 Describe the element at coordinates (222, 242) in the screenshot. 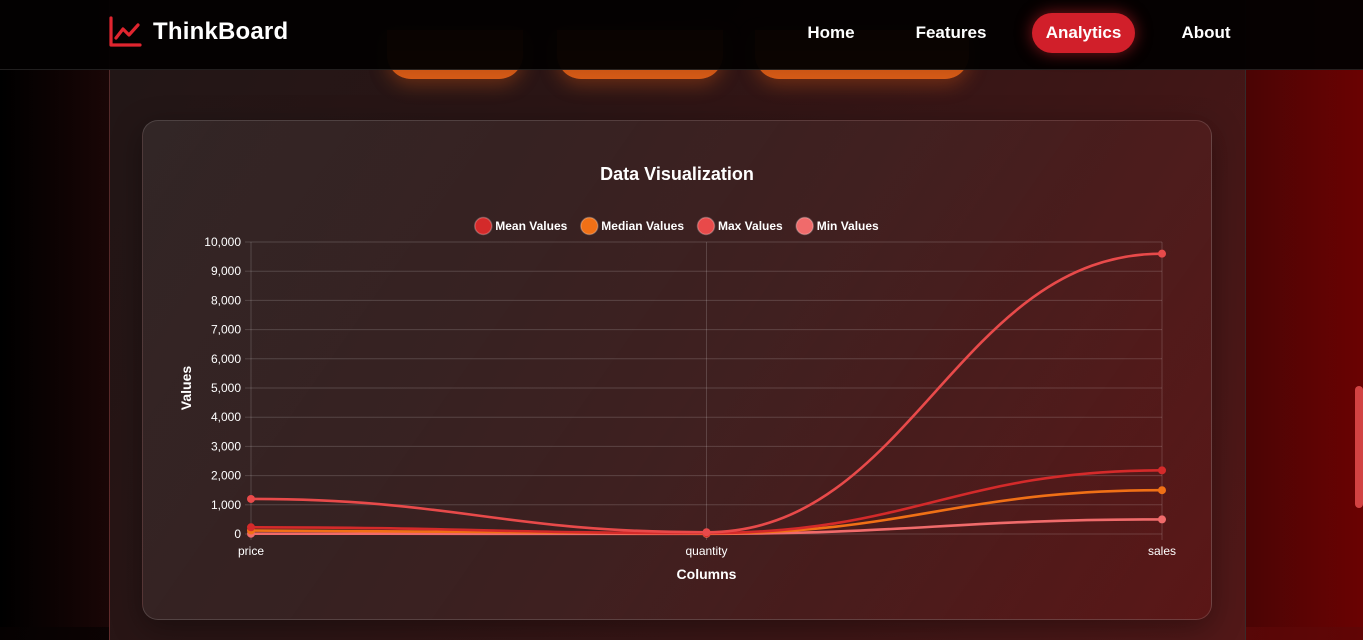

I see `y-tick-label: 10,000` at that location.